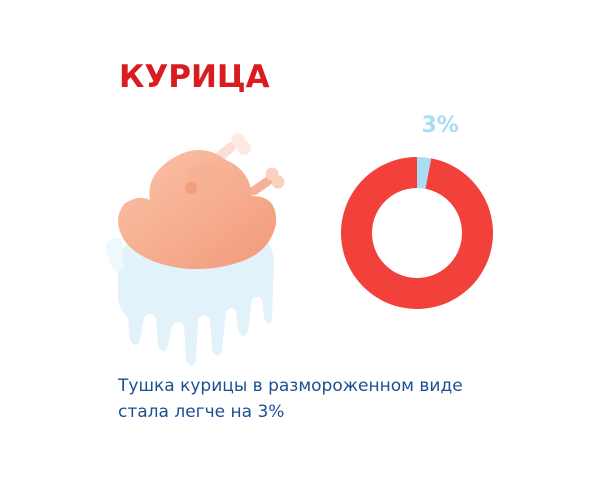 This screenshot has height=481, width=600. Describe the element at coordinates (194, 77) in the screenshot. I see `title: КУРИЦА` at that location.